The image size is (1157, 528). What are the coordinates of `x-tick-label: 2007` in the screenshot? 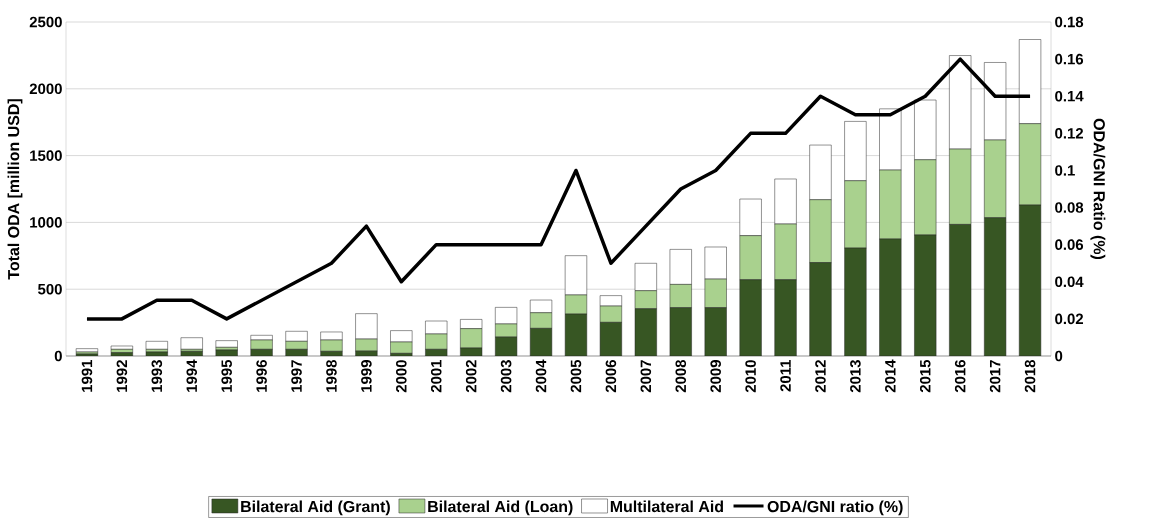 It's located at (646, 376).